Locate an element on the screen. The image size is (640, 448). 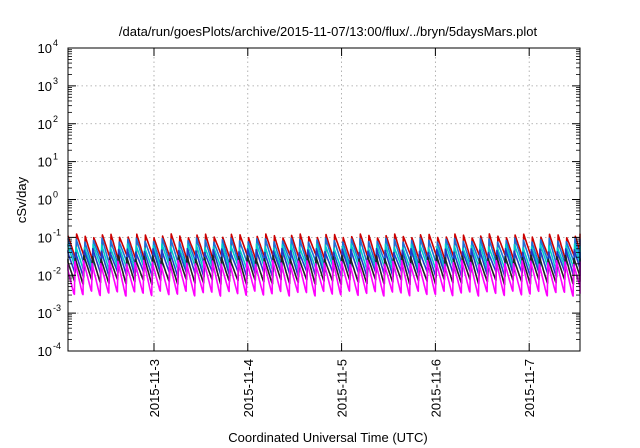
x-tick-label-0: 2015-11-3 is located at coordinates (154, 388).